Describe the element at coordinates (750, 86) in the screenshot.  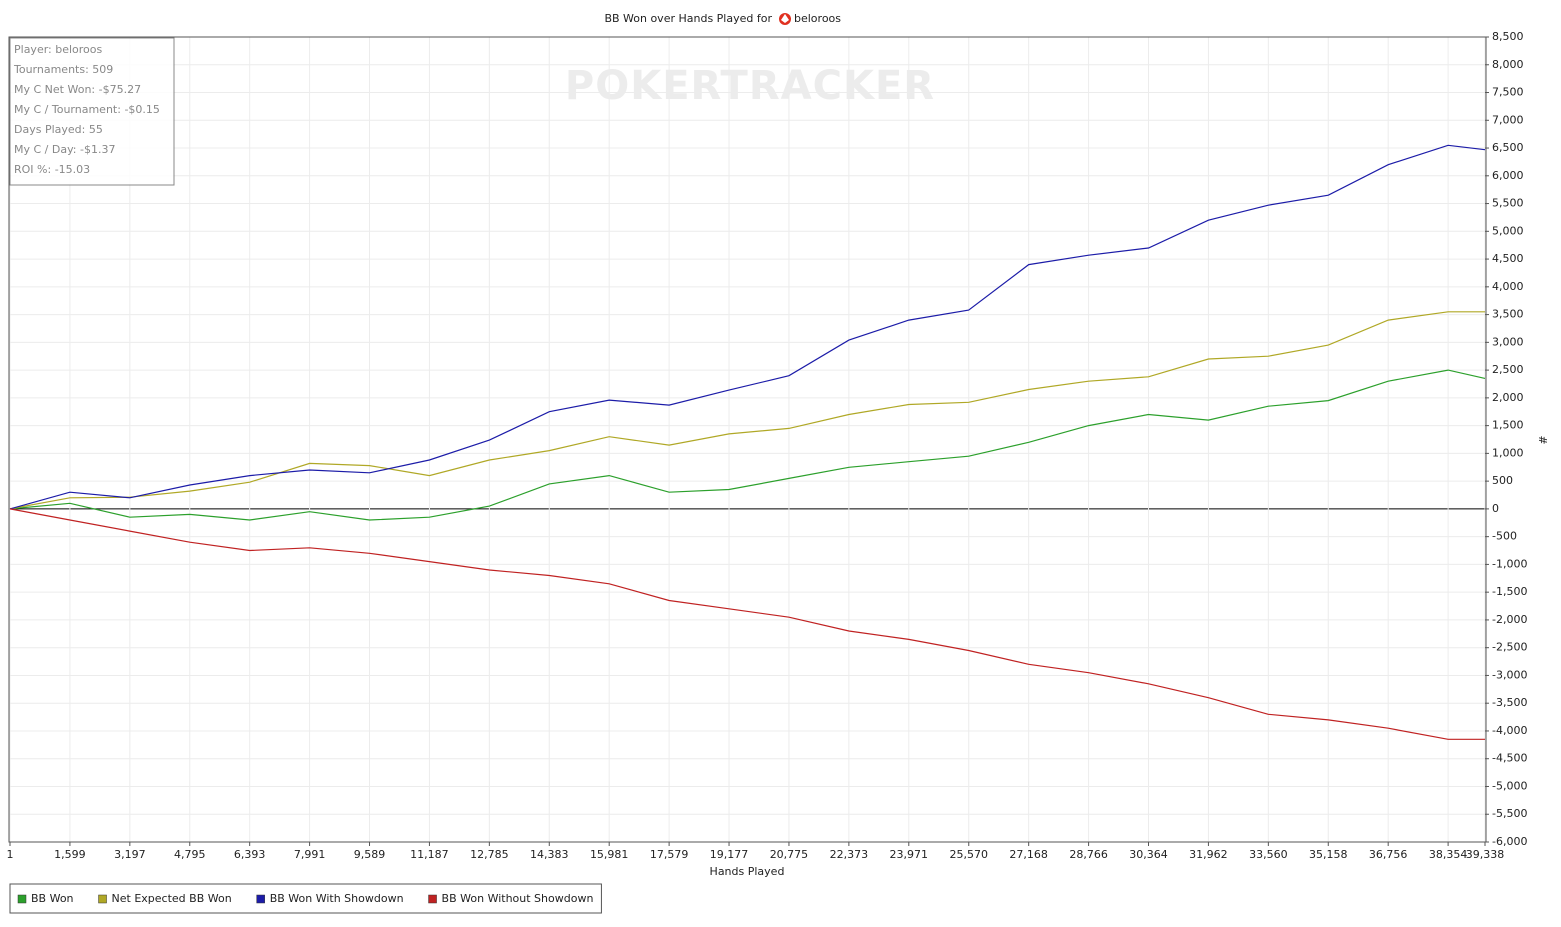
I see `watermark: POKERTRACKER` at that location.